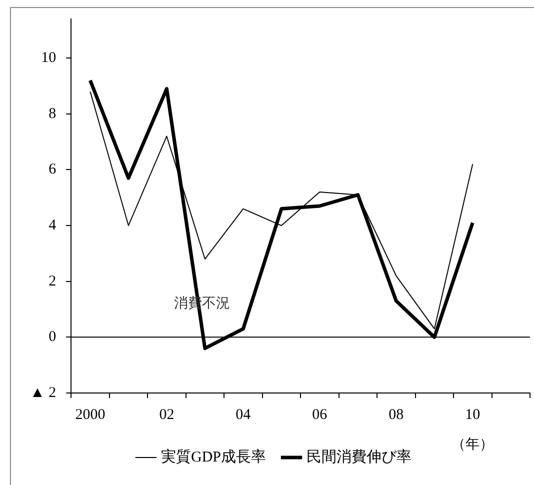 The image size is (534, 485). What do you see at coordinates (472, 414) in the screenshot?
I see `x-tick-label: 10` at bounding box center [472, 414].